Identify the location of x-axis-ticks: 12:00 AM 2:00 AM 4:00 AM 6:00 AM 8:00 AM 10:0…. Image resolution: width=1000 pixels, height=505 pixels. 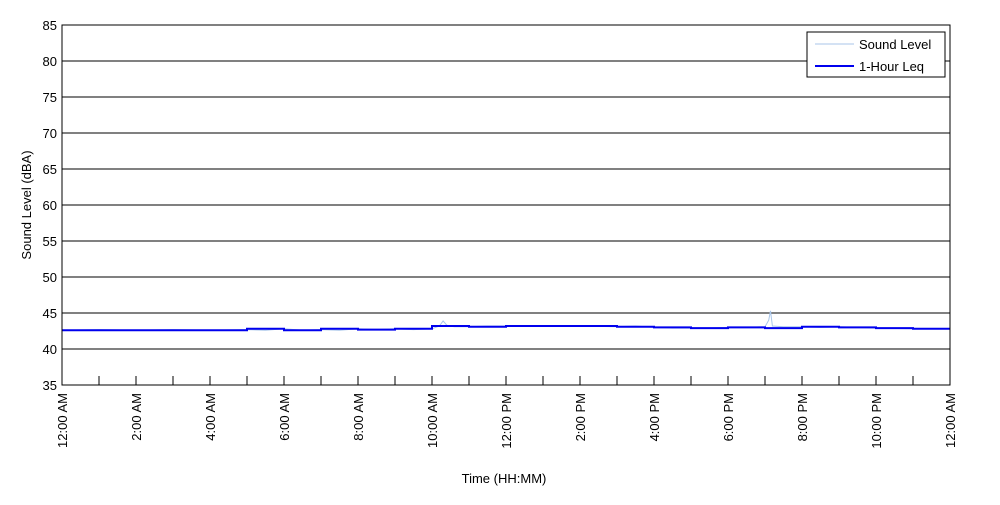
(506, 412).